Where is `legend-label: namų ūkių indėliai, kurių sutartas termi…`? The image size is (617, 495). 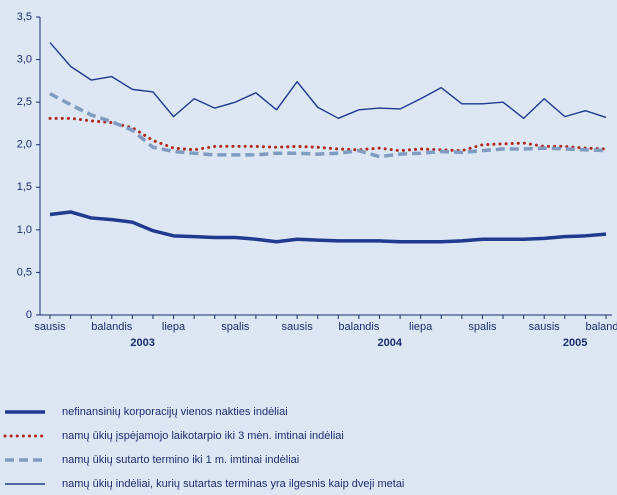 legend-label: namų ūkių indėliai, kurių sutartas termi… is located at coordinates (233, 484).